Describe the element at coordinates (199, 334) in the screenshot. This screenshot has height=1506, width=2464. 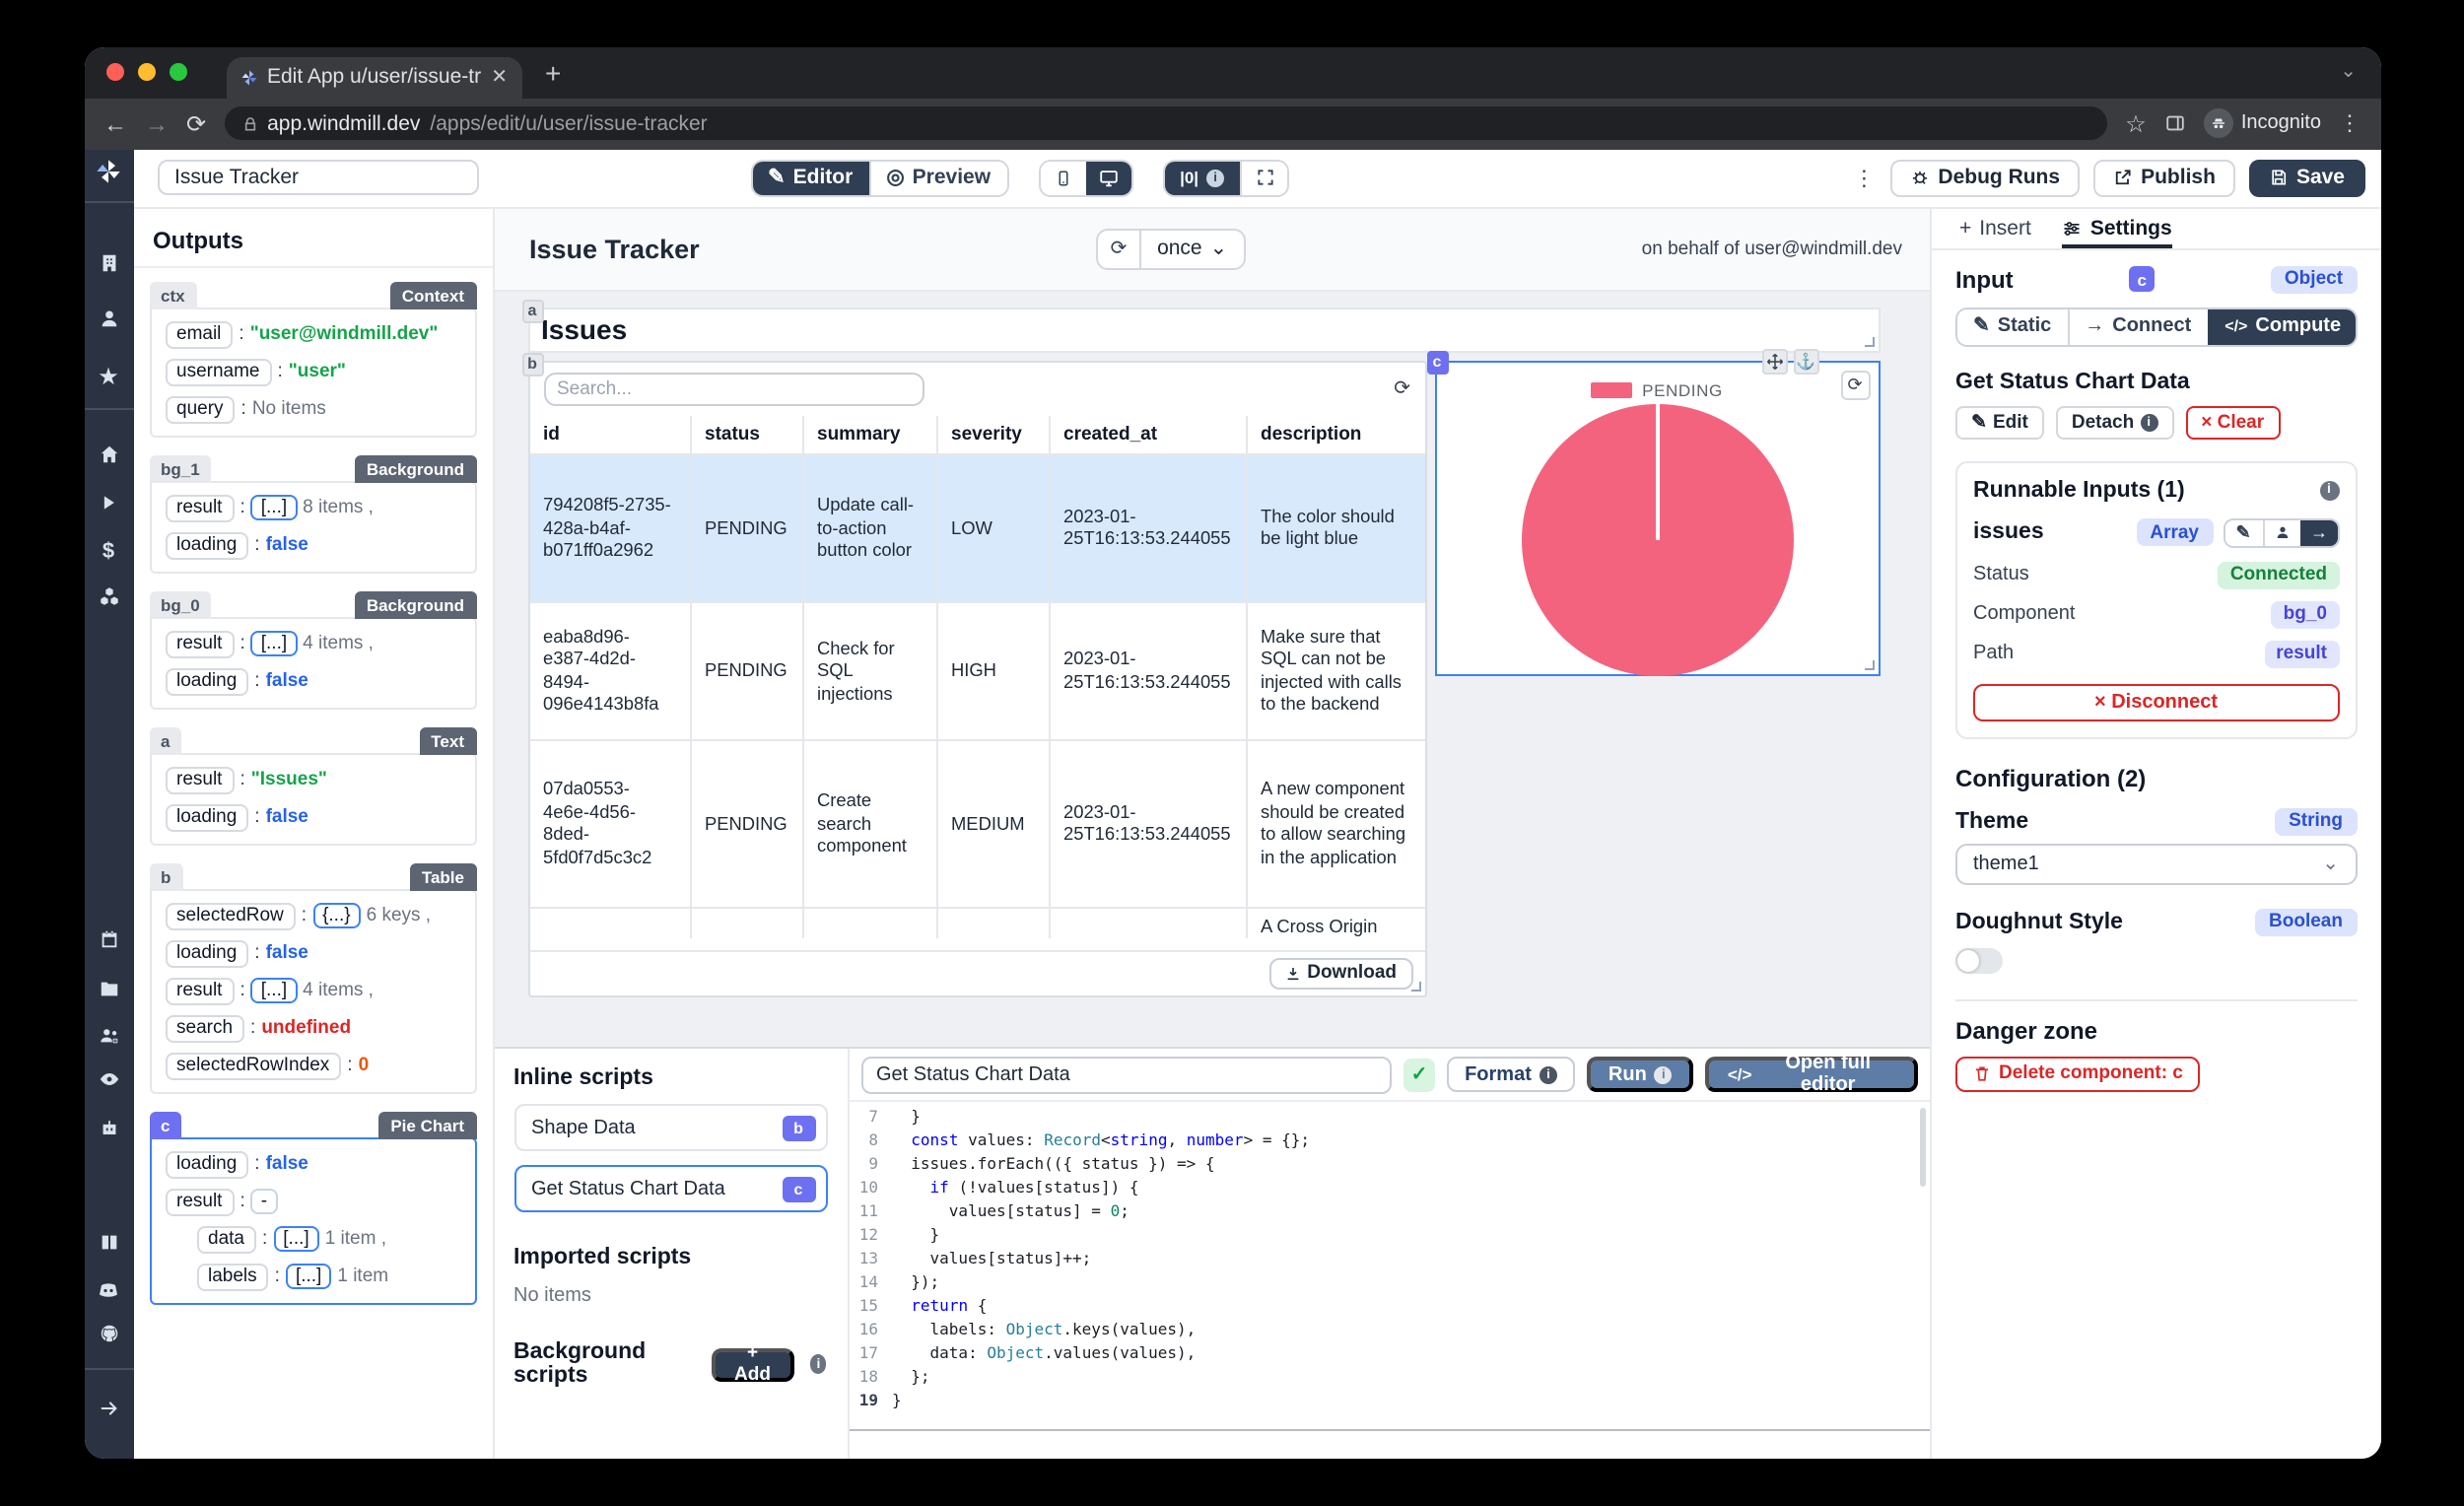
I see `output-key: email` at that location.